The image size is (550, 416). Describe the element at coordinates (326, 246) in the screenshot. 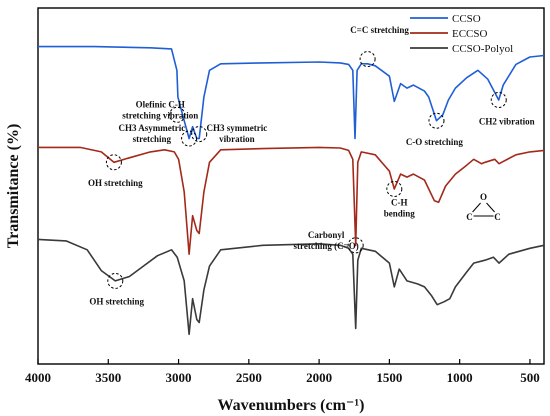

I see `annotation-label: stretching (C=O)` at that location.